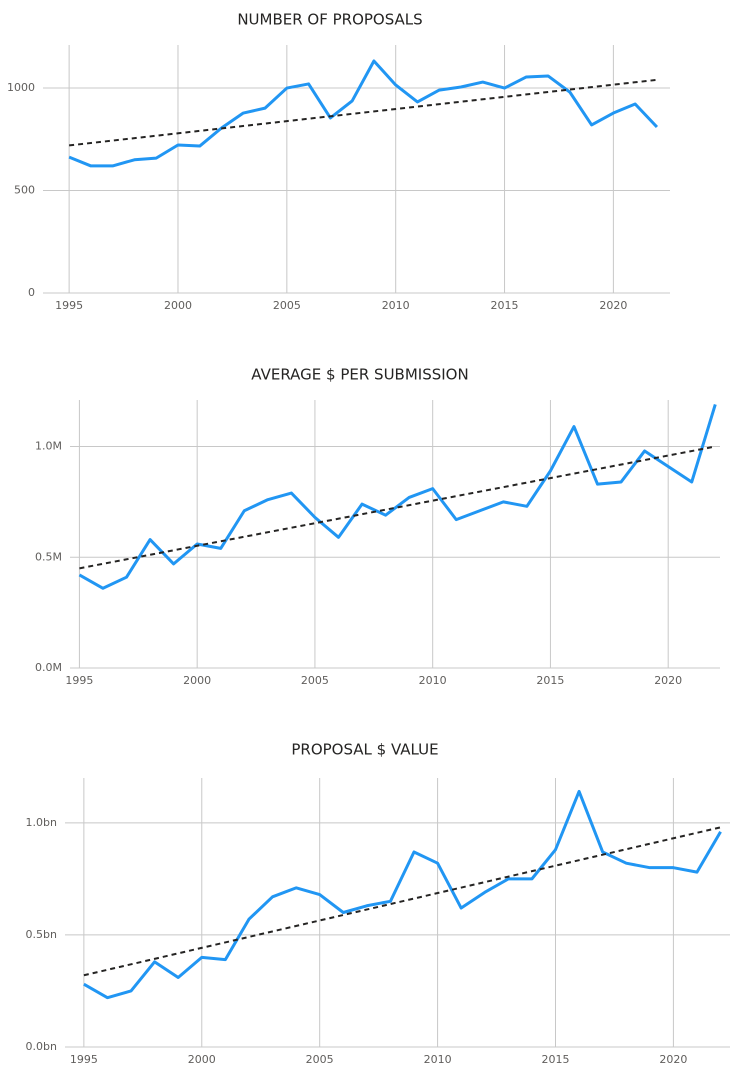 The image size is (740, 1082). Describe the element at coordinates (48, 446) in the screenshot. I see `y-tick-label: 1.0M` at that location.